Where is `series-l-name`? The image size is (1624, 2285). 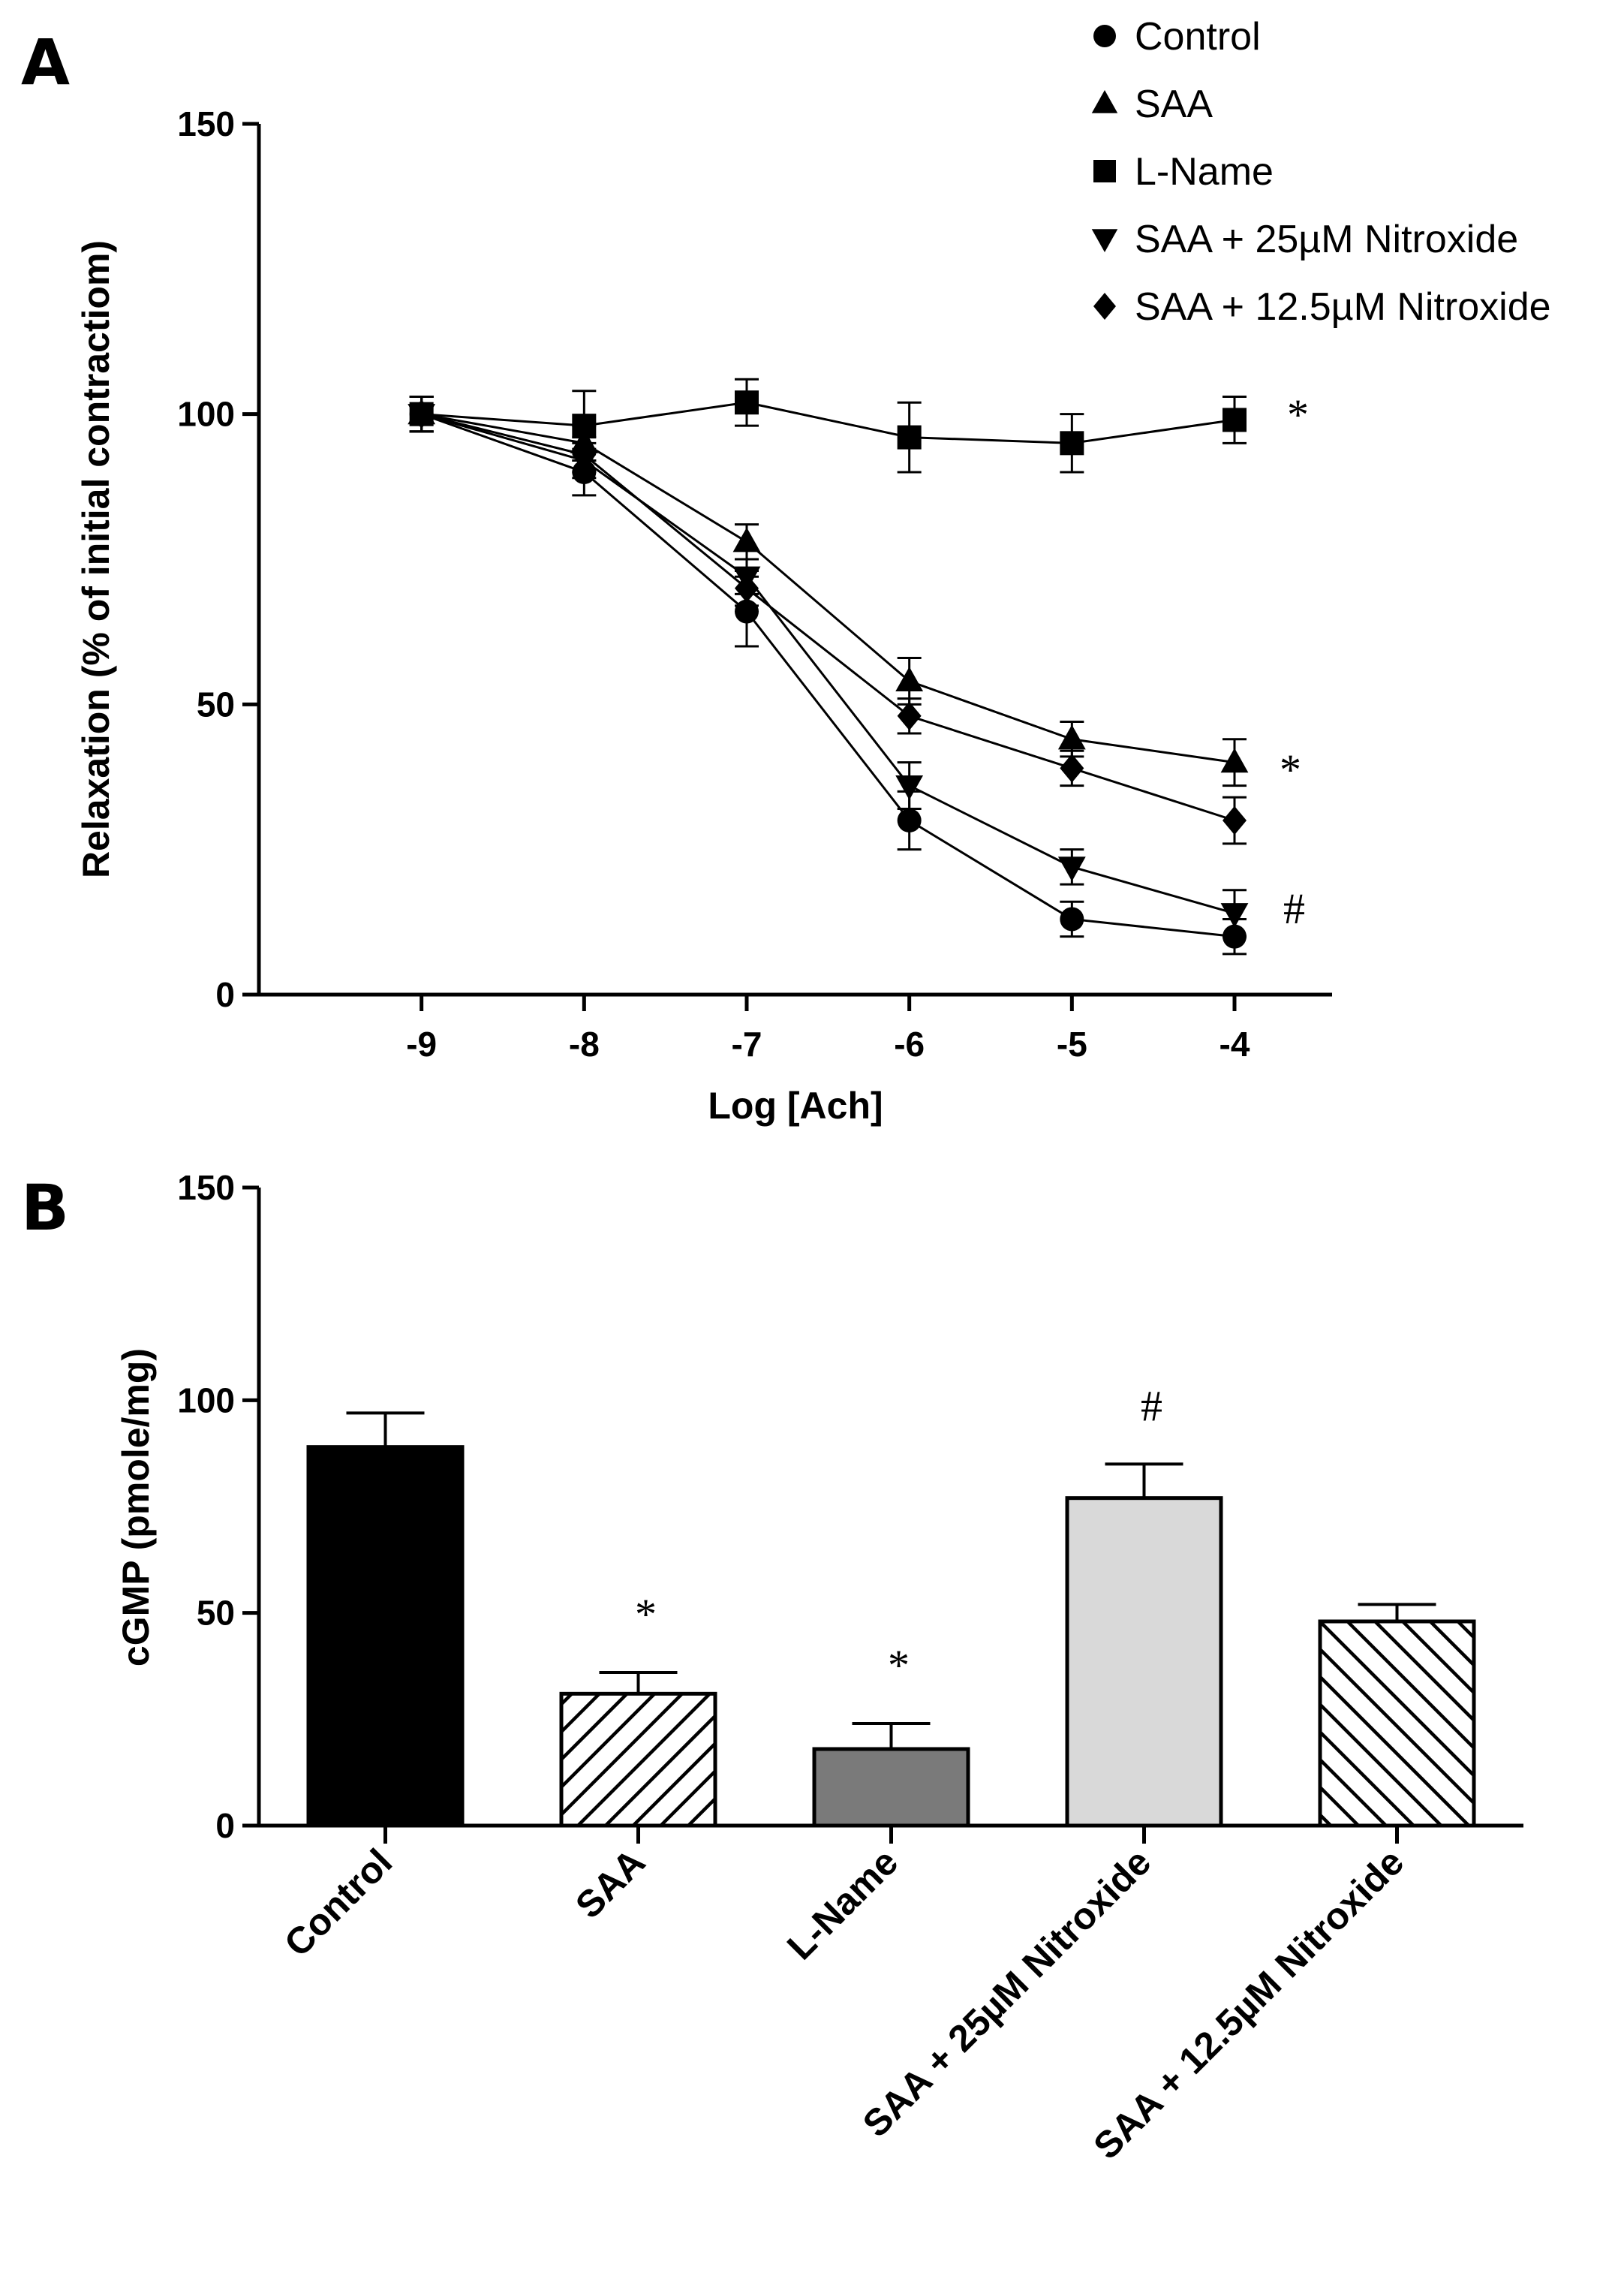 series-l-name is located at coordinates (828, 426).